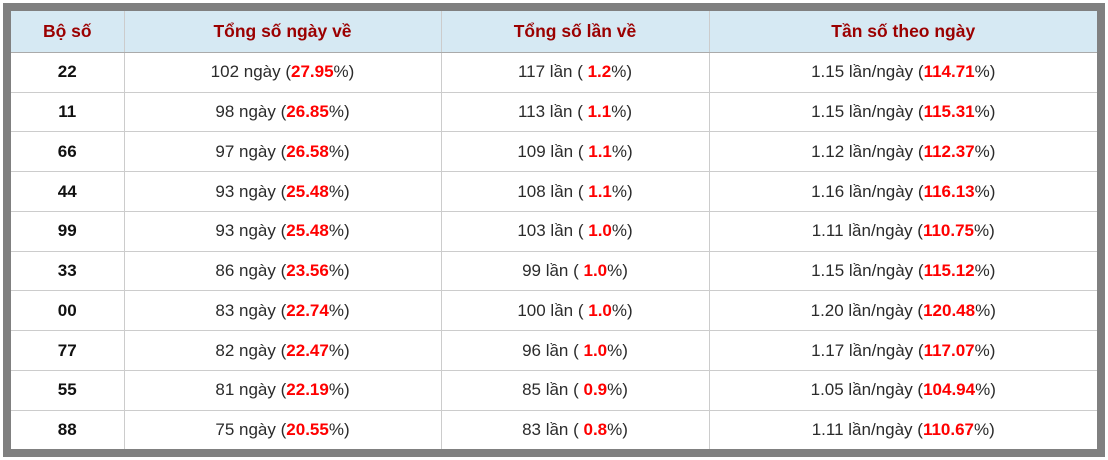  Describe the element at coordinates (68, 311) in the screenshot. I see `pair-cell: 00` at that location.